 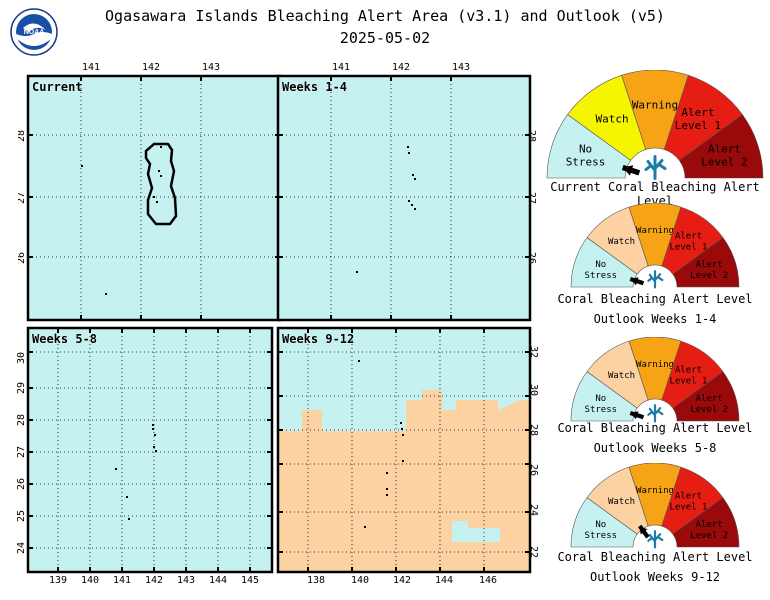 I want to click on map-label: Current, so click(x=57, y=87).